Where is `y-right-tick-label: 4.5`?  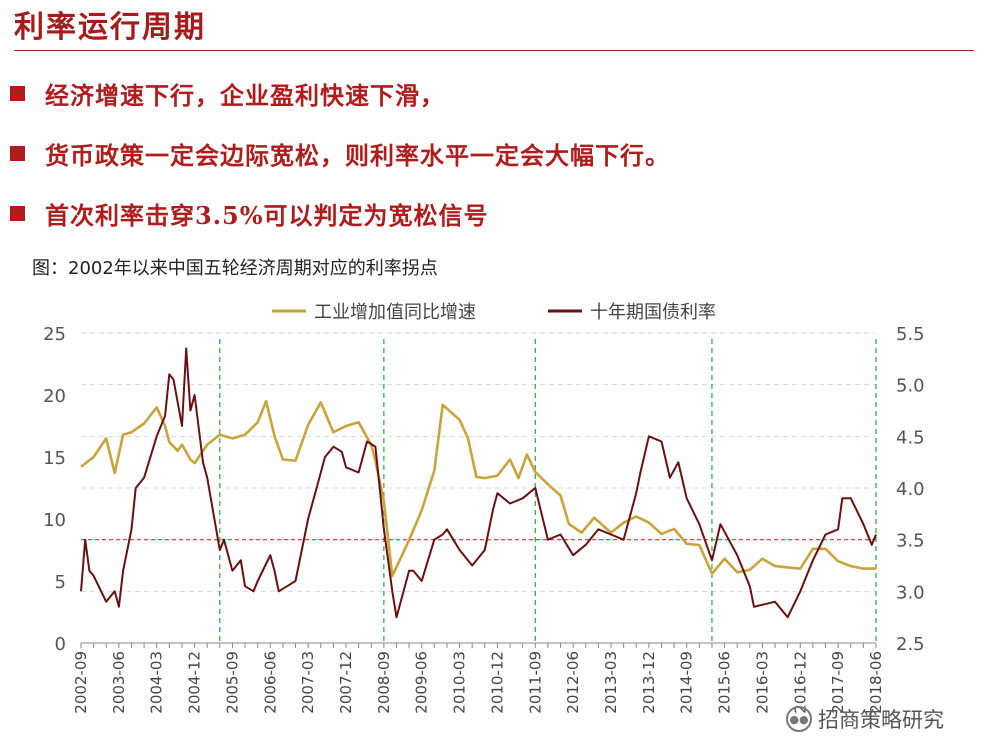
y-right-tick-label: 4.5 is located at coordinates (910, 437).